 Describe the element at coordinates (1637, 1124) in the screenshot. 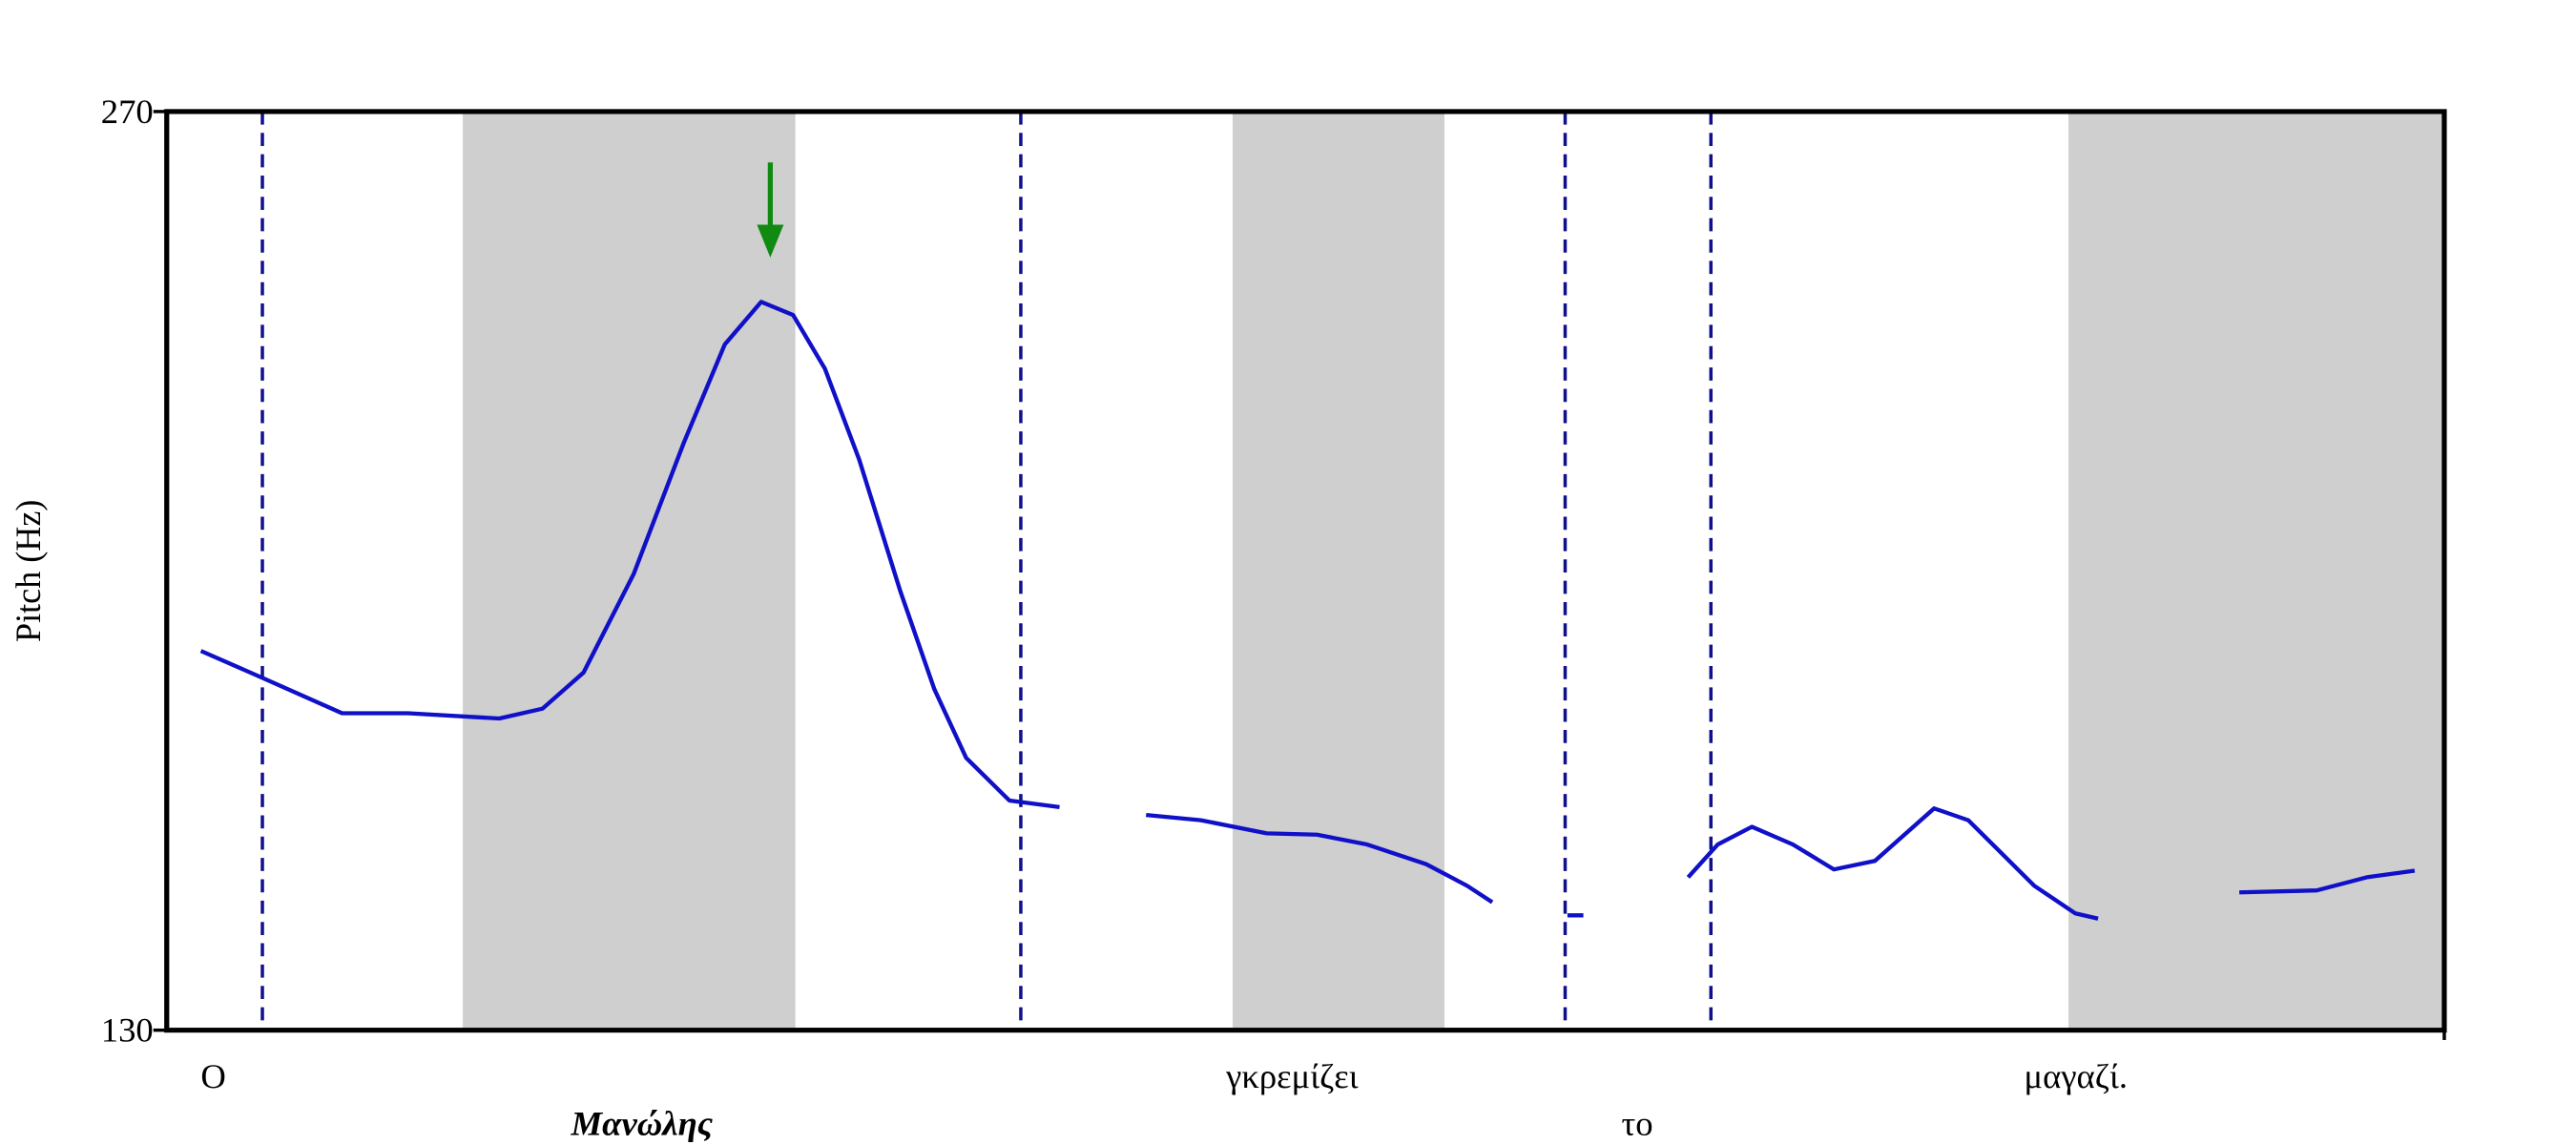

I see `word-label: το` at that location.